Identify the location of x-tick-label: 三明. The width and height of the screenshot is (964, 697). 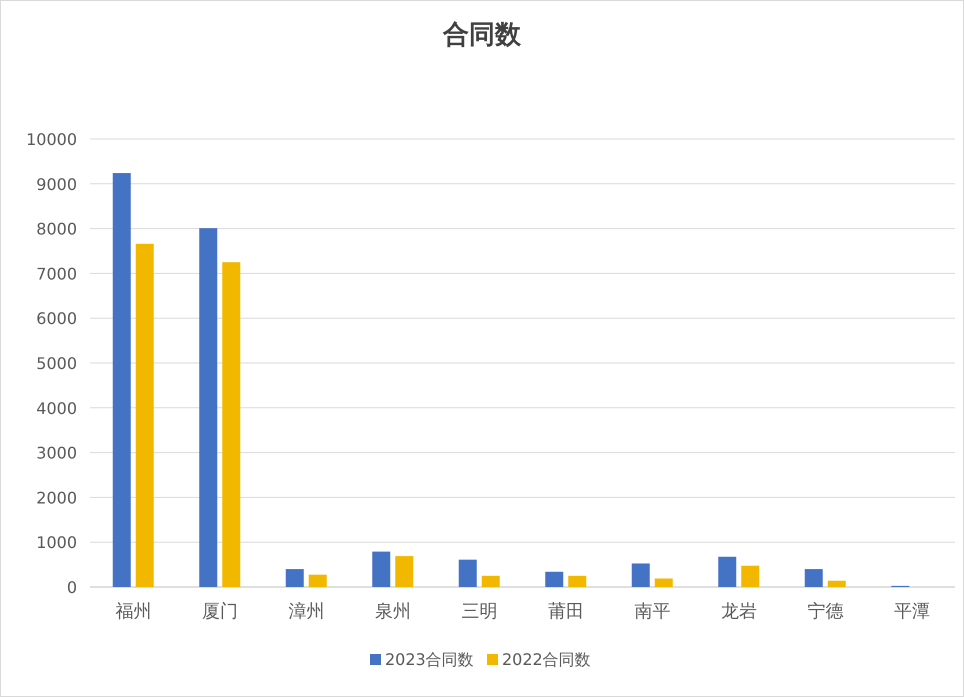
(479, 611).